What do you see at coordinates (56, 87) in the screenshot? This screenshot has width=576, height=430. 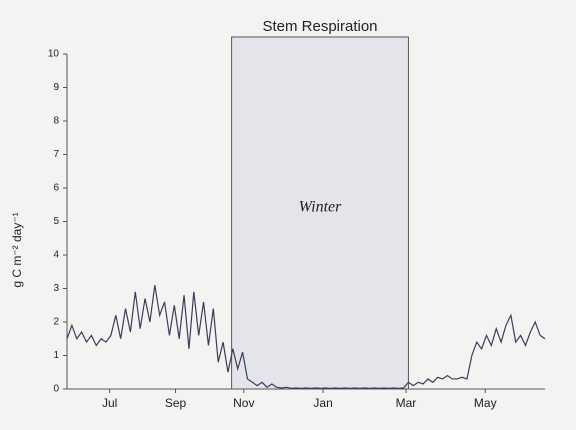 I see `y-tick-label: 9` at bounding box center [56, 87].